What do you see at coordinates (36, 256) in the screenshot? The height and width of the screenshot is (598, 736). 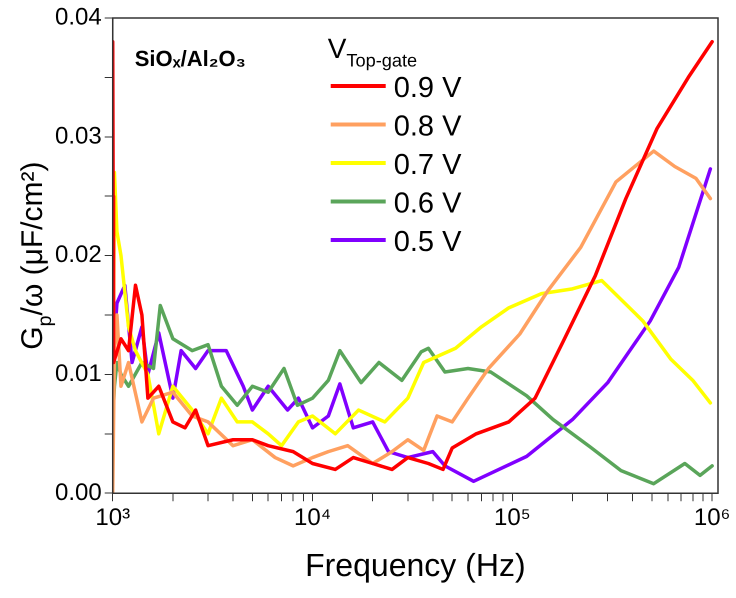 I see `y-axis-title: Gp/ω (μF/cm²)` at bounding box center [36, 256].